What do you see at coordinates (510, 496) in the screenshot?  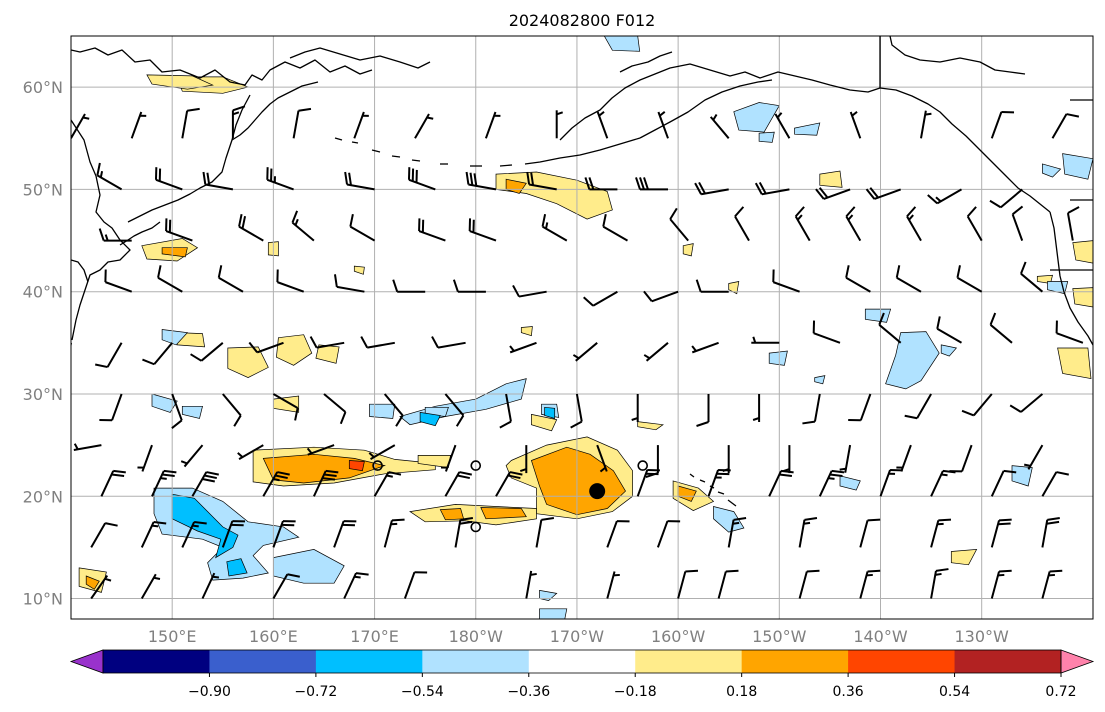 I see `station-markers` at bounding box center [510, 496].